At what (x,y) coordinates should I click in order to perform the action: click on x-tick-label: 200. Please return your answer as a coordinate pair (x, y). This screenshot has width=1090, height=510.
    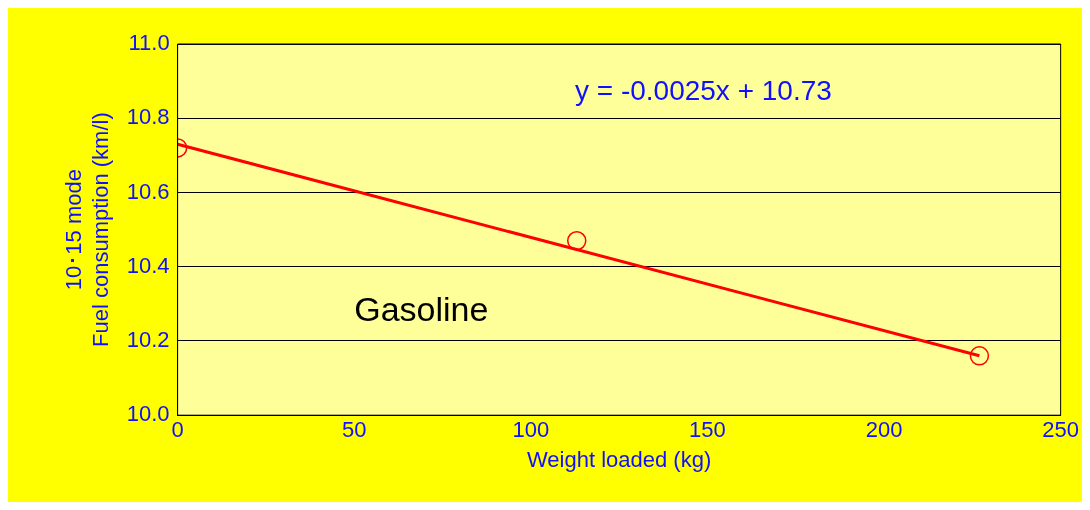
    Looking at the image, I should click on (884, 430).